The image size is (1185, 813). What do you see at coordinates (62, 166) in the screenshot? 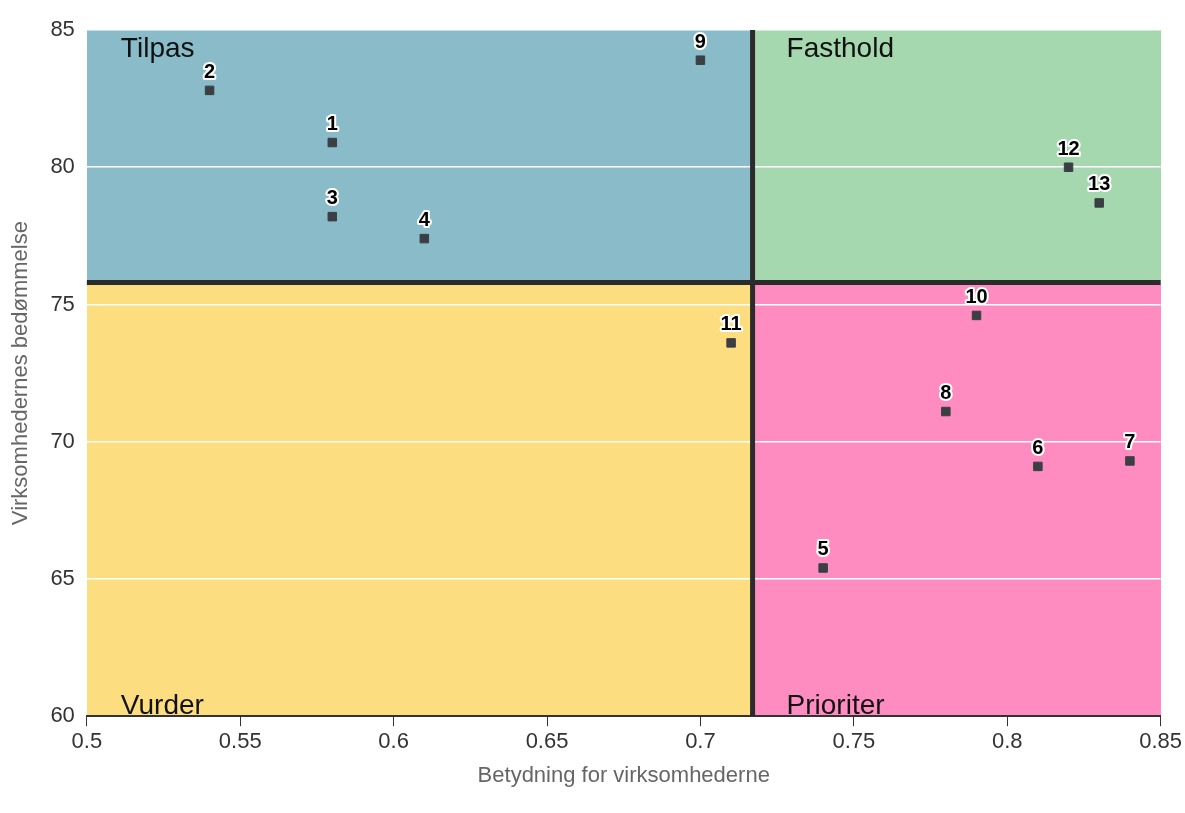
I see `y-tick-label: 80` at bounding box center [62, 166].